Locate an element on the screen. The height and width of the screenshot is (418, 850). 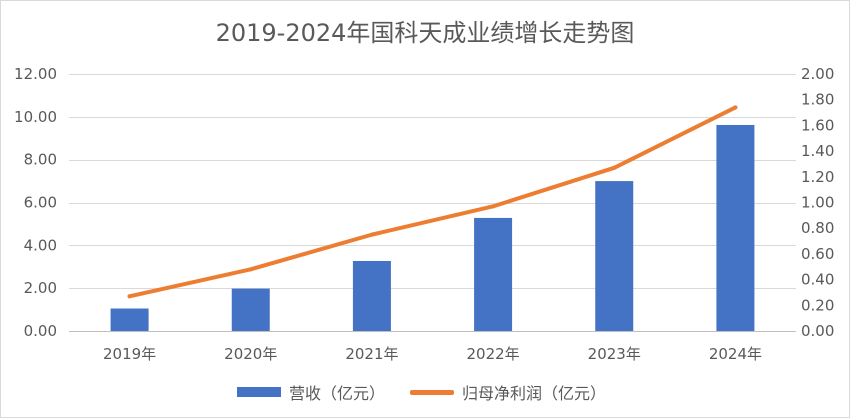
legend: 营收（亿元） 归母净利润（亿元） is located at coordinates (425, 392).